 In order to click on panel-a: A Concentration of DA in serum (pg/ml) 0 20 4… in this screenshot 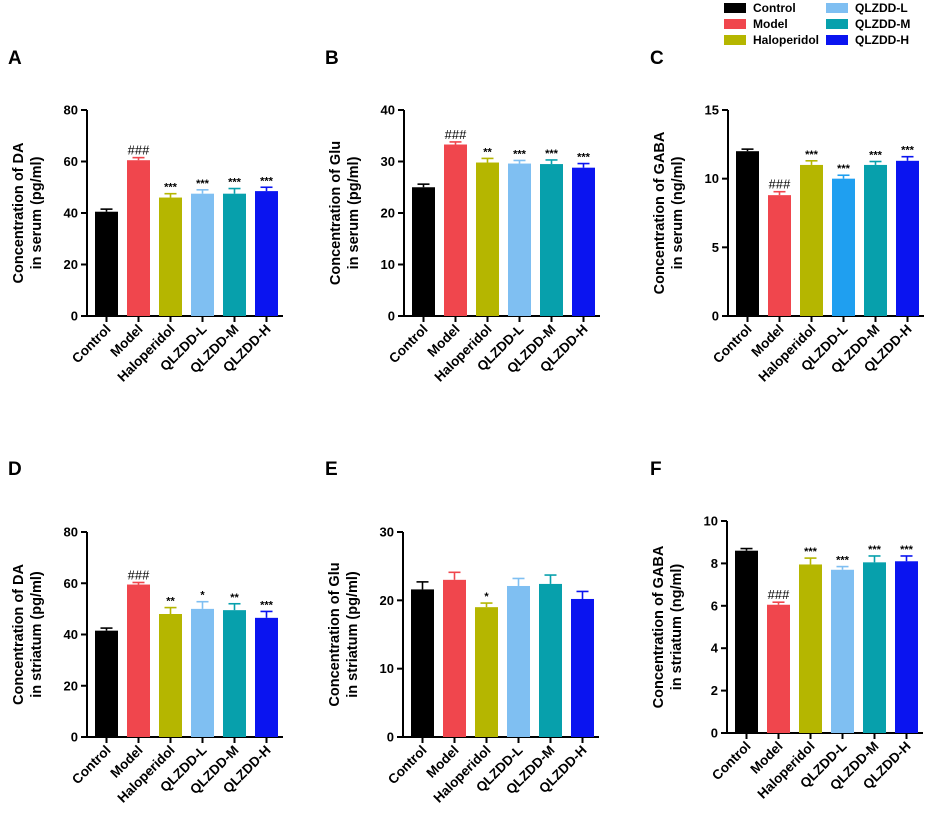, I will do `click(145, 216)`.